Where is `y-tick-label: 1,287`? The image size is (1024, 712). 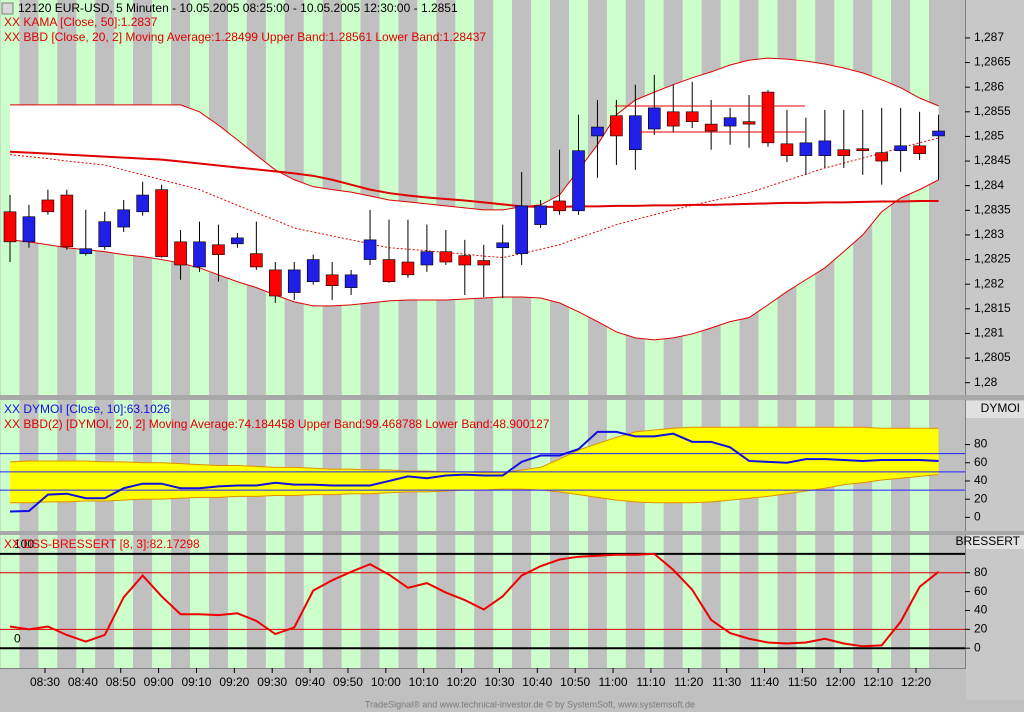 y-tick-label: 1,287 is located at coordinates (989, 37).